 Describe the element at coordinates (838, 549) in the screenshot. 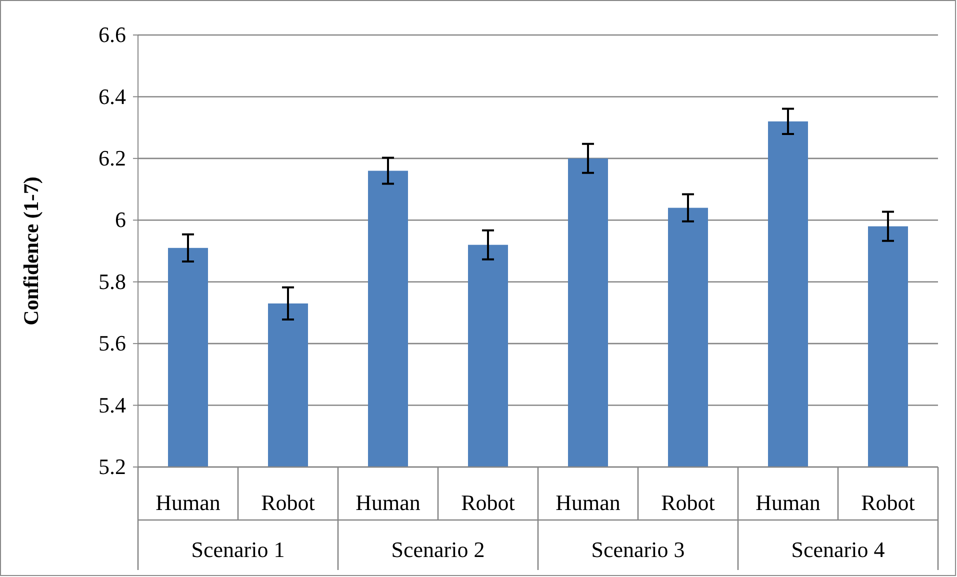

I see `text: Scenario 4` at that location.